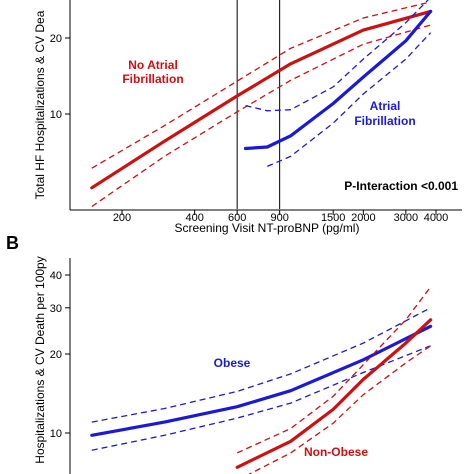  What do you see at coordinates (56, 39) in the screenshot?
I see `y-tick-label-20: 20` at bounding box center [56, 39].